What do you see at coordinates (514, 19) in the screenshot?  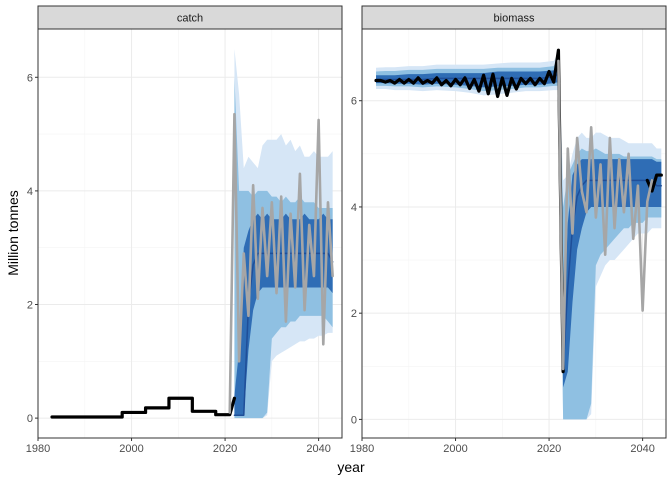 I see `panel-biomass-title: biomass` at bounding box center [514, 19].